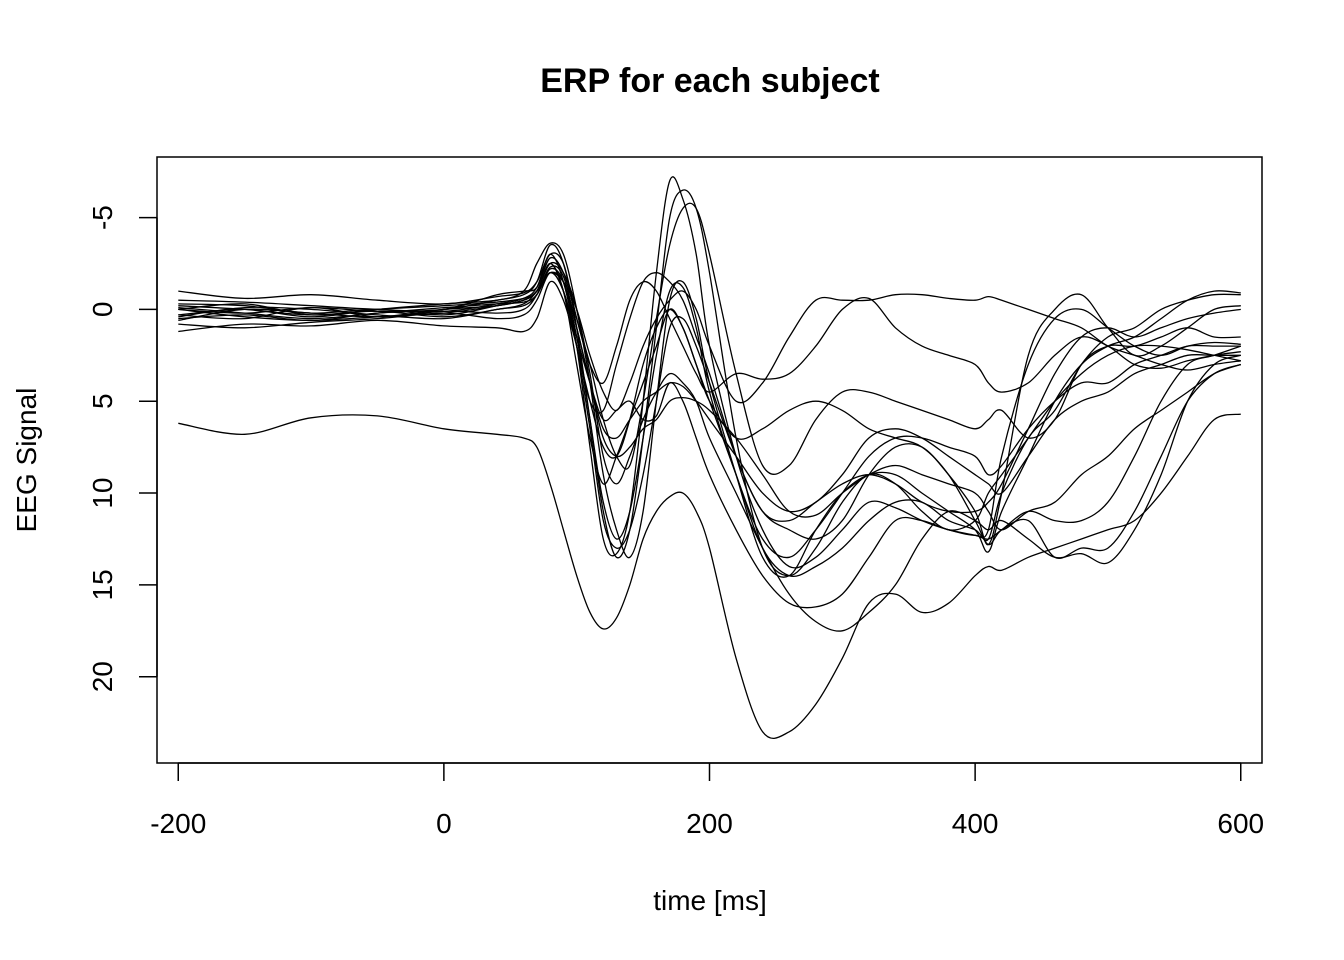 This screenshot has width=1344, height=960. Describe the element at coordinates (26, 460) in the screenshot. I see `y-axis-label: EEG Signal` at that location.